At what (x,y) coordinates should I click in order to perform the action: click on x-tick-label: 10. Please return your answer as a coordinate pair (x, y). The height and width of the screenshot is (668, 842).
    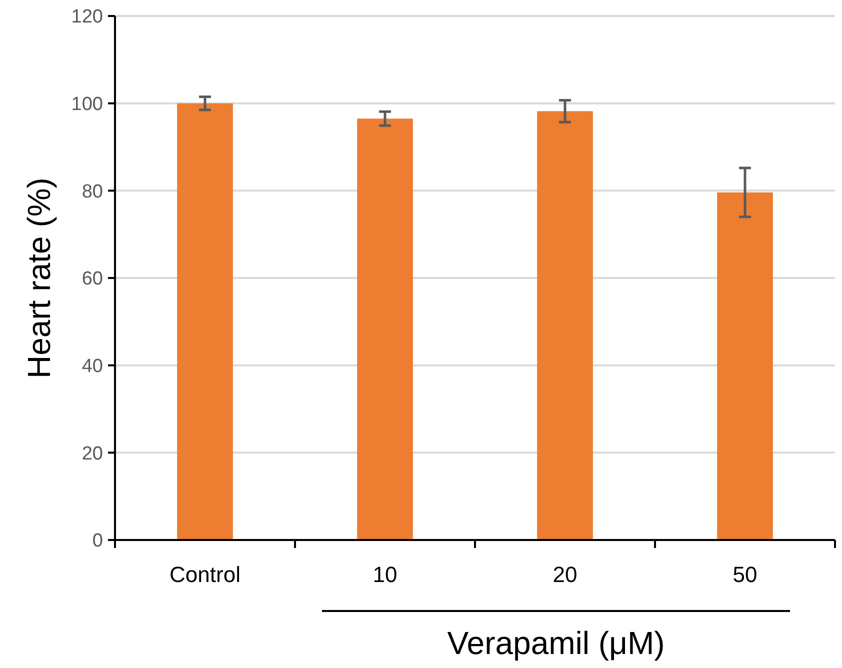
    Looking at the image, I should click on (385, 574).